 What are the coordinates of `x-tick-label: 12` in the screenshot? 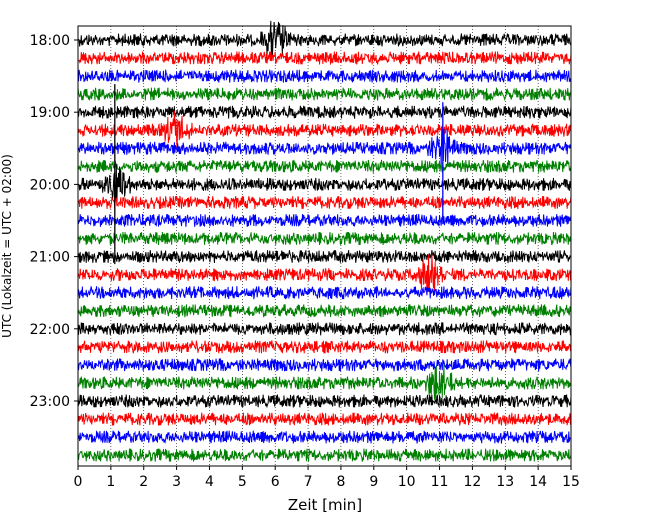 It's located at (472, 482).